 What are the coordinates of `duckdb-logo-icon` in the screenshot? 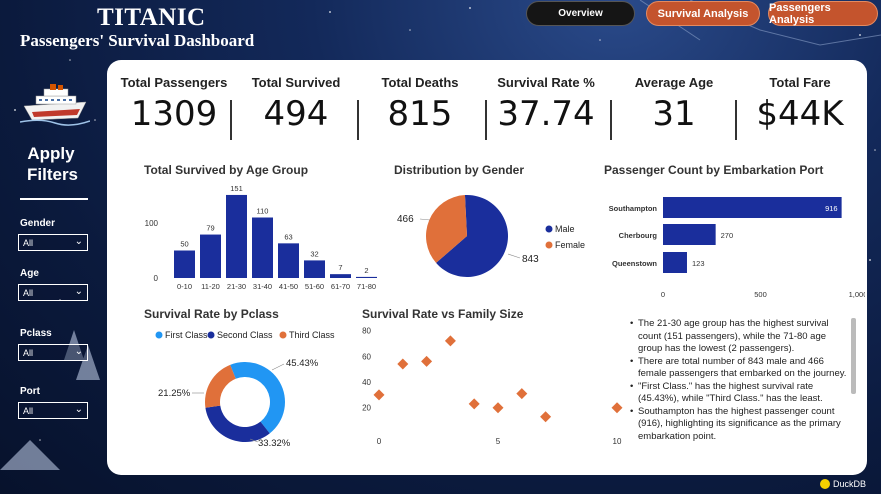 It's located at (825, 484).